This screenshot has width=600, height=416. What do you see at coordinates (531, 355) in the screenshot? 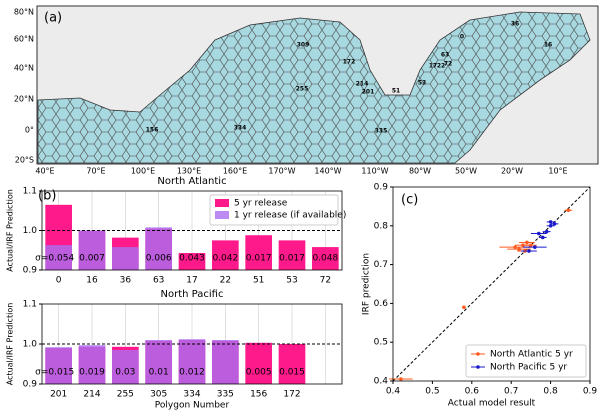
I see `legend-label: North Atlantic 5 yr` at bounding box center [531, 355].